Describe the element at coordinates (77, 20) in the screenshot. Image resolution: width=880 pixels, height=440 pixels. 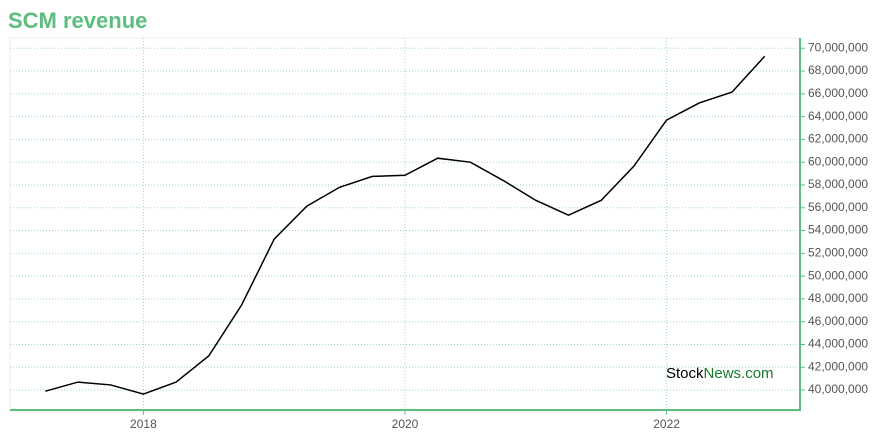
I see `chart-title: SCM revenue` at that location.